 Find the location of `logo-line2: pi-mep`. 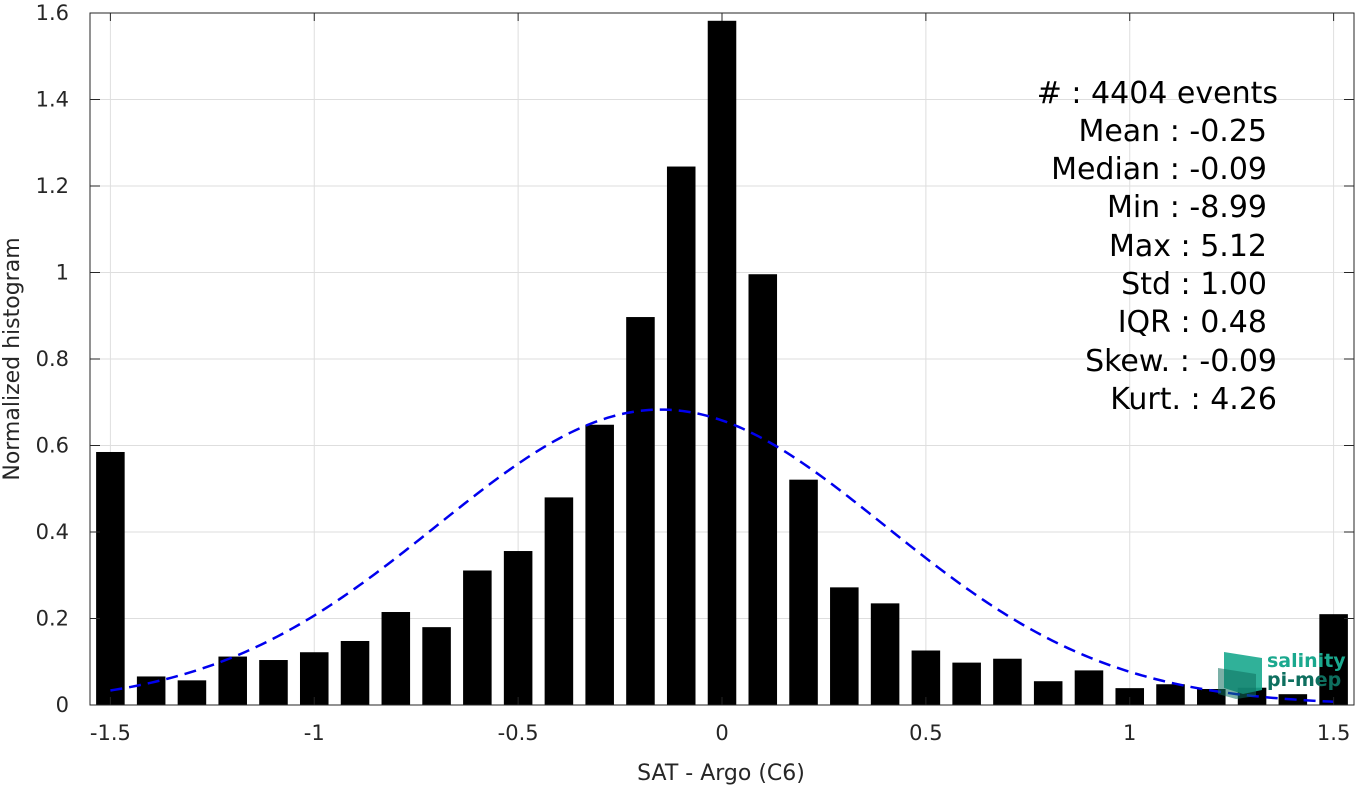

logo-line2: pi-mep is located at coordinates (1304, 680).